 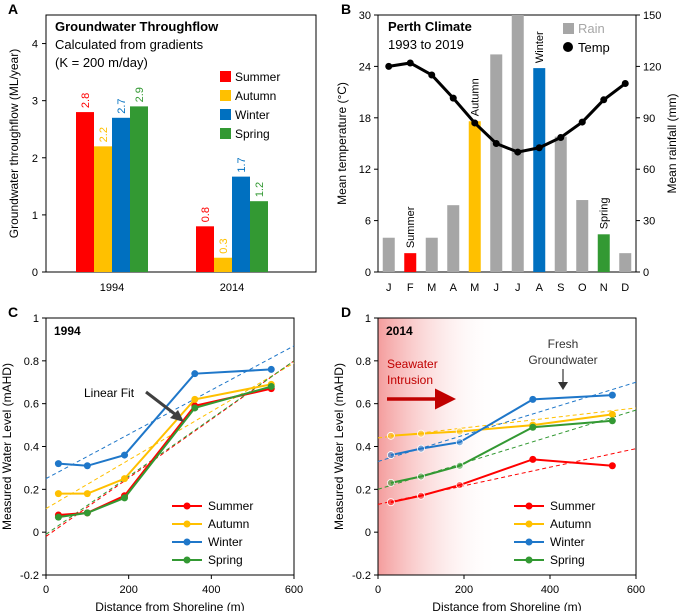 I want to click on bar-data-label: 2.8, so click(x=86, y=100).